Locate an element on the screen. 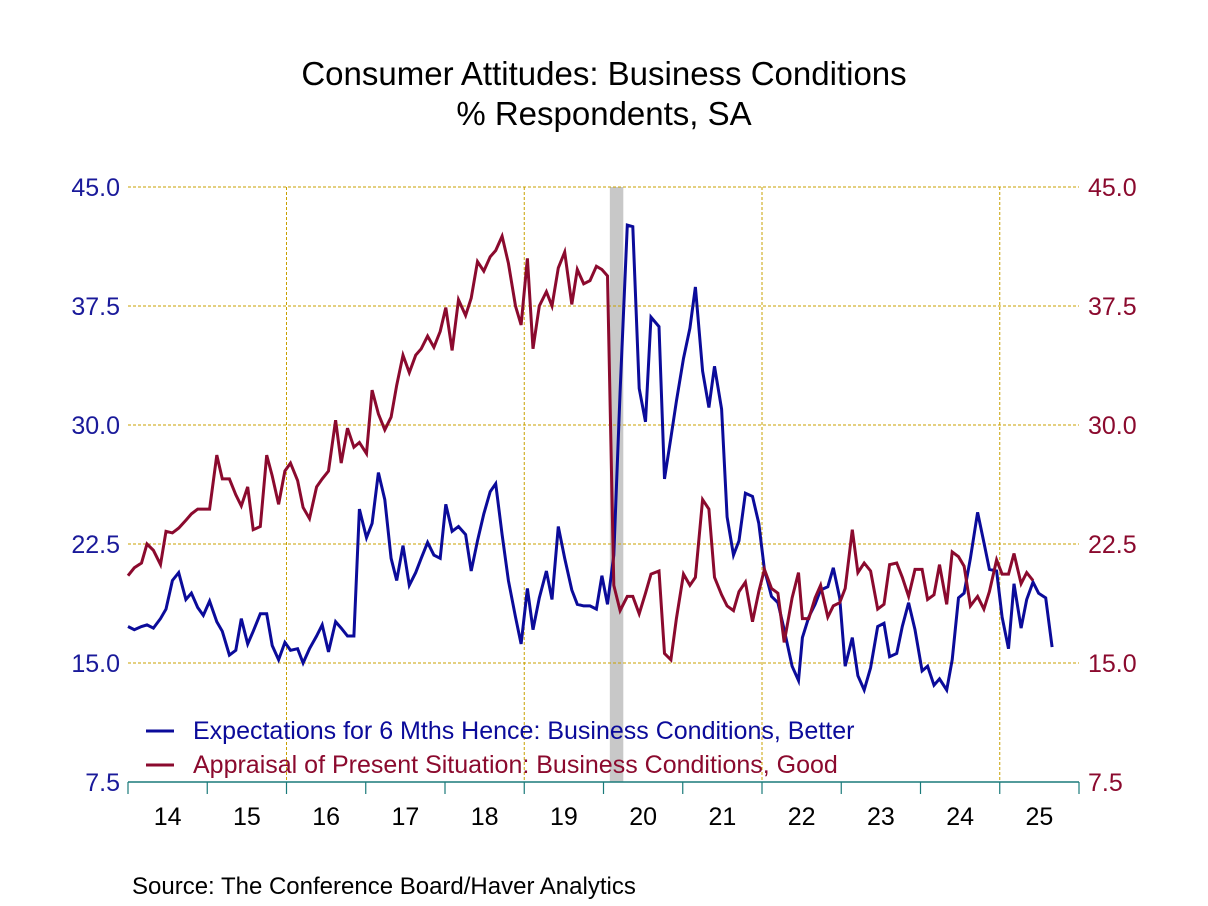  chart-title: Consumer Attitudes: Business Conditions is located at coordinates (603, 73).